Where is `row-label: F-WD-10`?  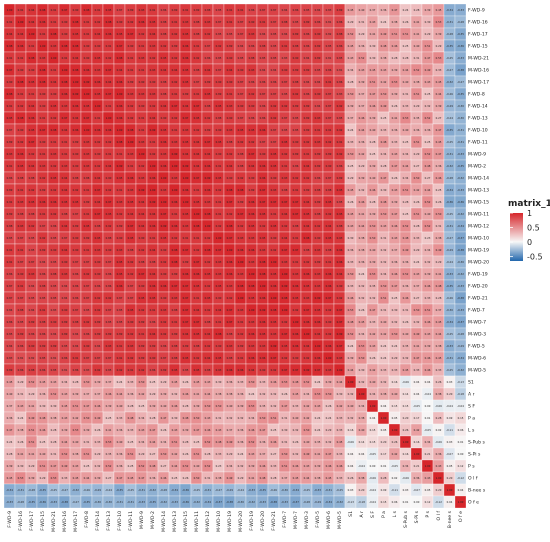
row-label: F-WD-10 is located at coordinates (478, 131).